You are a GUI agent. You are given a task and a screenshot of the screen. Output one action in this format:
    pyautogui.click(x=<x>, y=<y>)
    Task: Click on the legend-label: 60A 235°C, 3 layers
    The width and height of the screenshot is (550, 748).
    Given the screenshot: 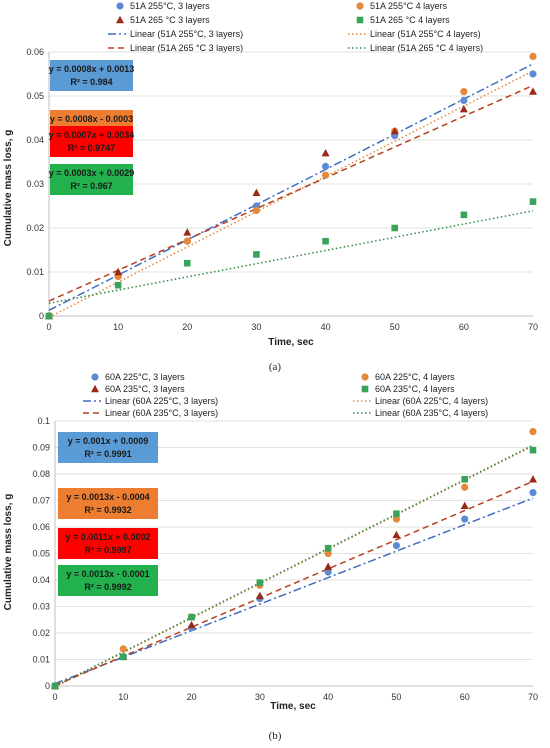 What is the action you would take?
    pyautogui.click(x=145, y=389)
    